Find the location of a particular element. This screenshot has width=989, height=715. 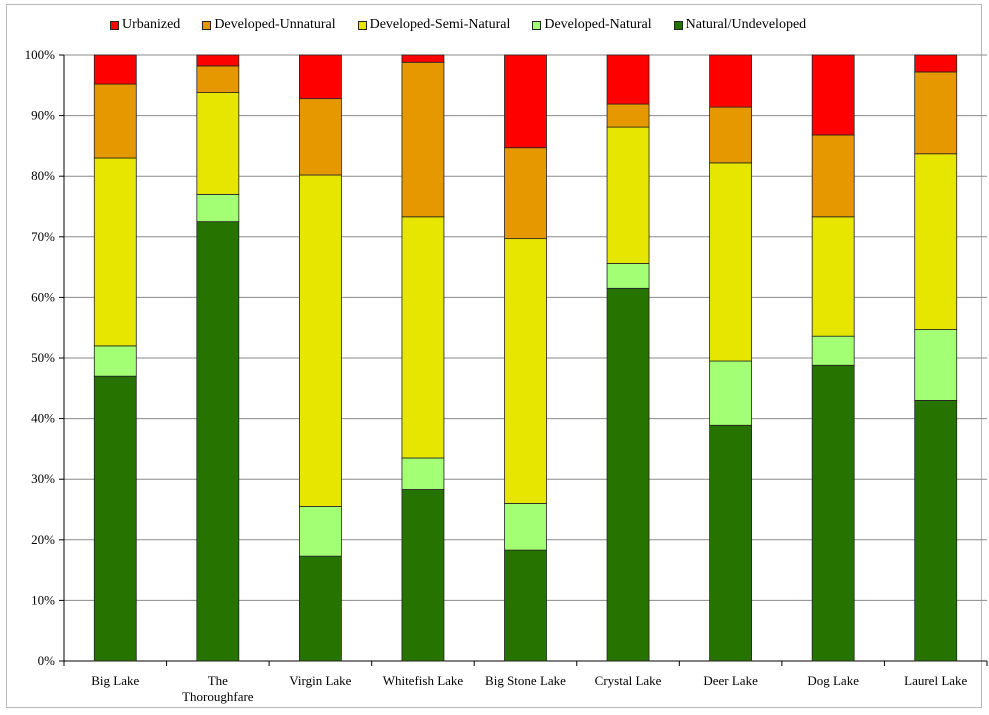

bar-segment-developed-semi-natural-laurel-lake is located at coordinates (936, 241).